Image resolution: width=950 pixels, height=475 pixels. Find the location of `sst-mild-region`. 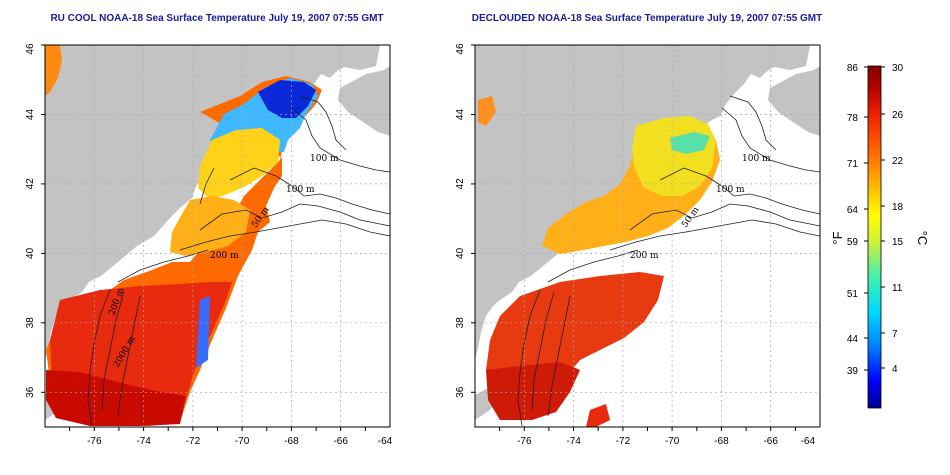

sst-mild-region is located at coordinates (239, 164).